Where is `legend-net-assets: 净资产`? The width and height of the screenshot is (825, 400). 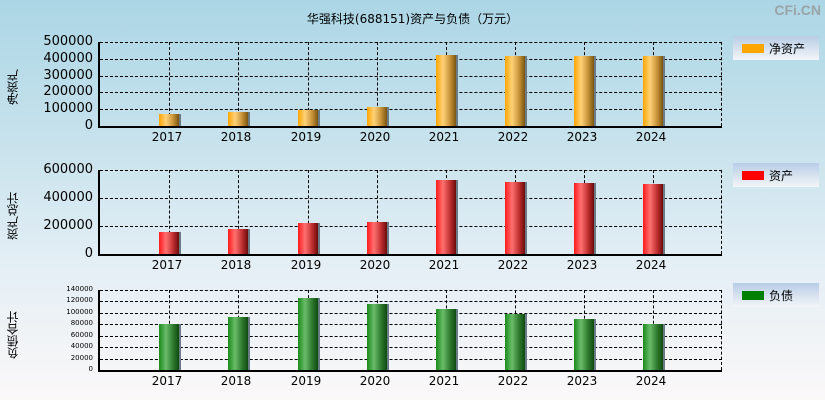
legend-net-assets: 净资产 is located at coordinates (776, 48).